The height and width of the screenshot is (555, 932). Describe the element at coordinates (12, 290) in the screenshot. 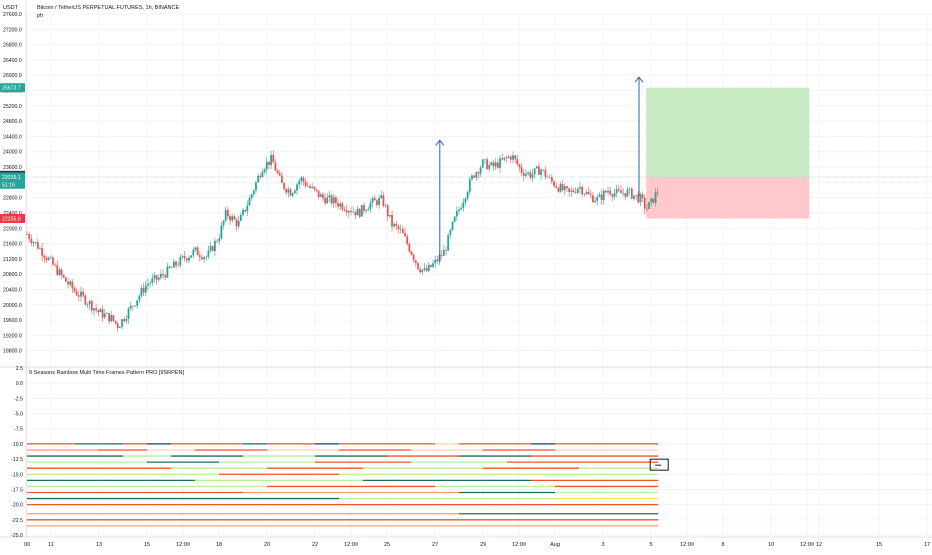

I see `price-tick-label: 20400.0` at that location.